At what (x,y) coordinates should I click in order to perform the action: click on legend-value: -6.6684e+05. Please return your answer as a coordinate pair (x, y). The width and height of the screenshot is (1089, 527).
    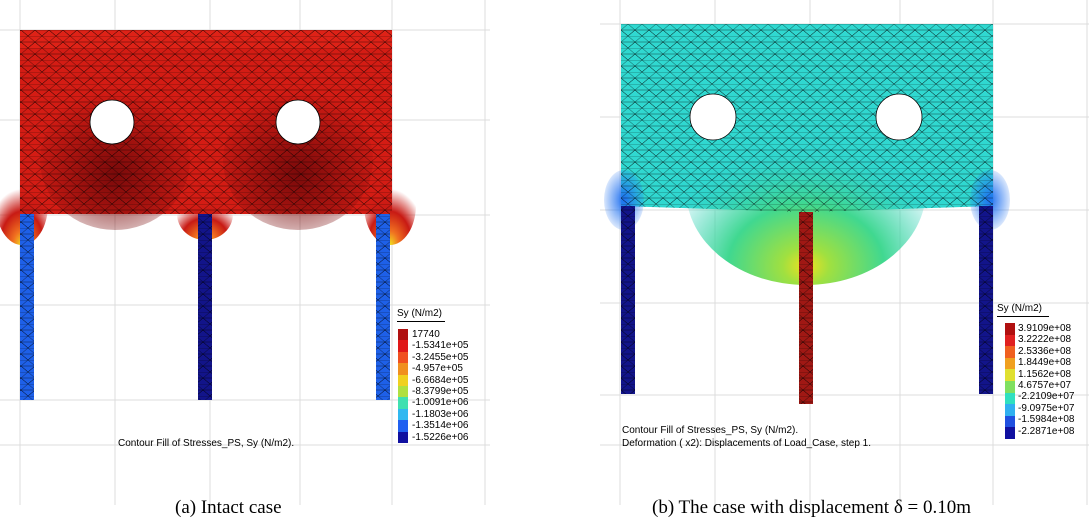
    Looking at the image, I should click on (440, 380).